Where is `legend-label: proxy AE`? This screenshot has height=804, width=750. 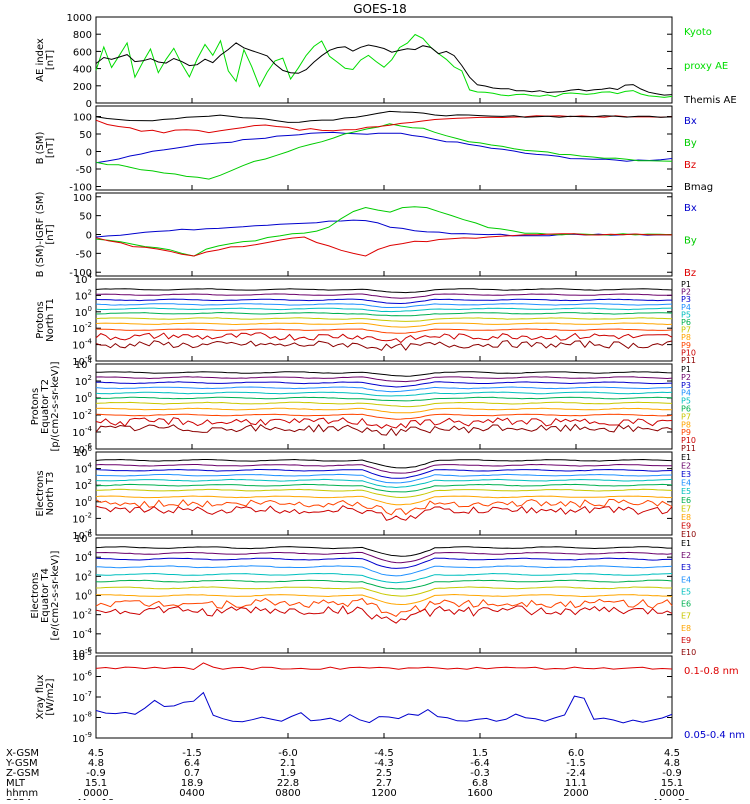 legend-label: proxy AE is located at coordinates (706, 66).